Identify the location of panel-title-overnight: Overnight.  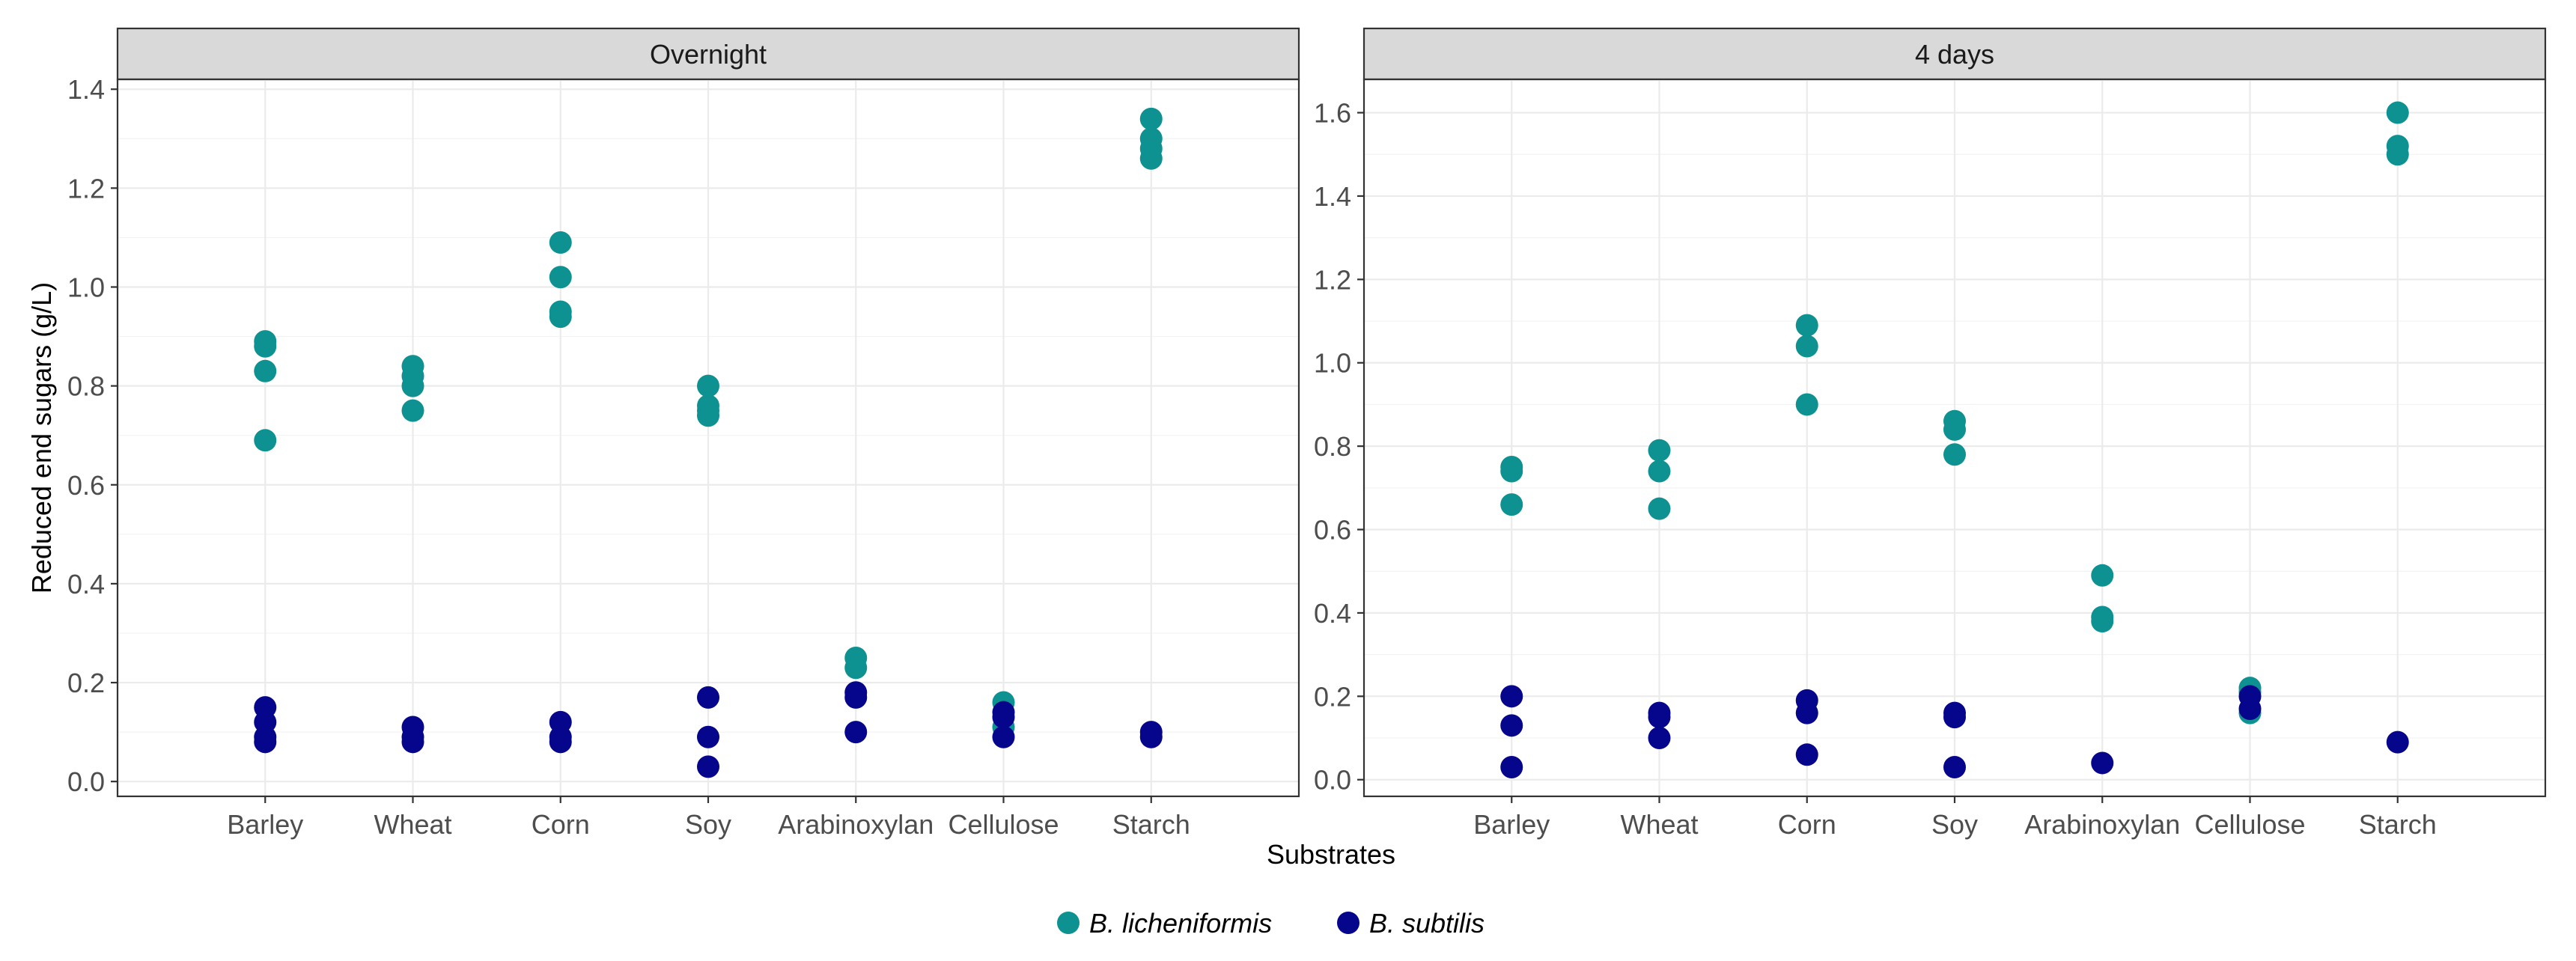
(708, 55).